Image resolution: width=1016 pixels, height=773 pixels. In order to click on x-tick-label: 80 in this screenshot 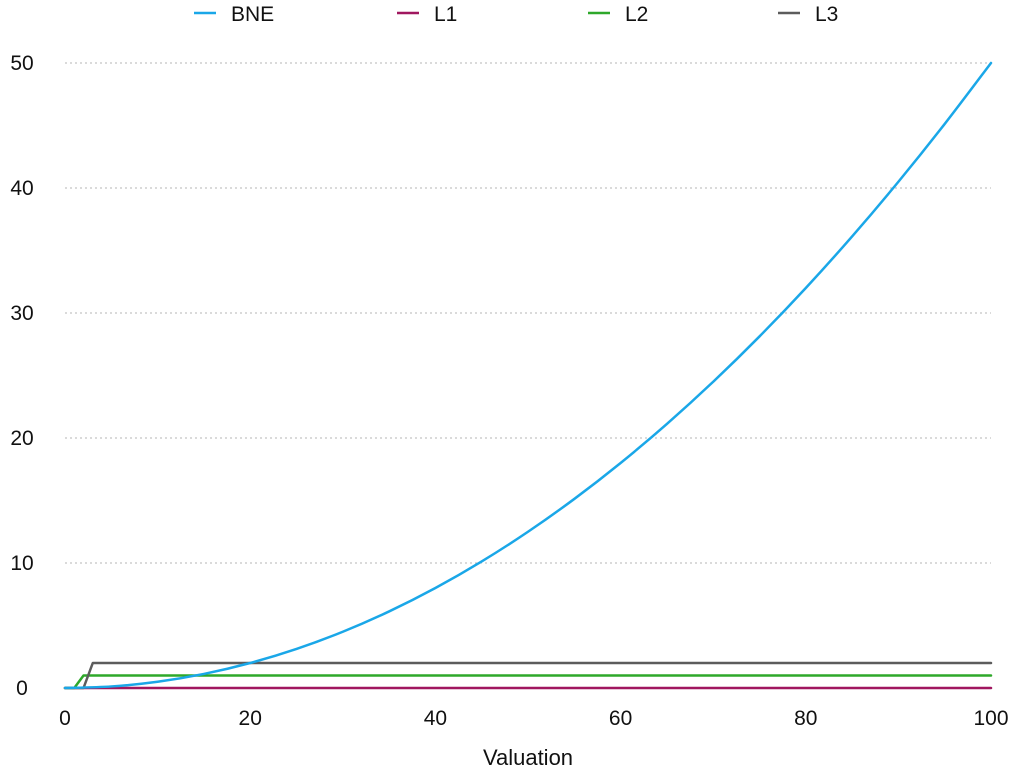, I will do `click(805, 718)`.